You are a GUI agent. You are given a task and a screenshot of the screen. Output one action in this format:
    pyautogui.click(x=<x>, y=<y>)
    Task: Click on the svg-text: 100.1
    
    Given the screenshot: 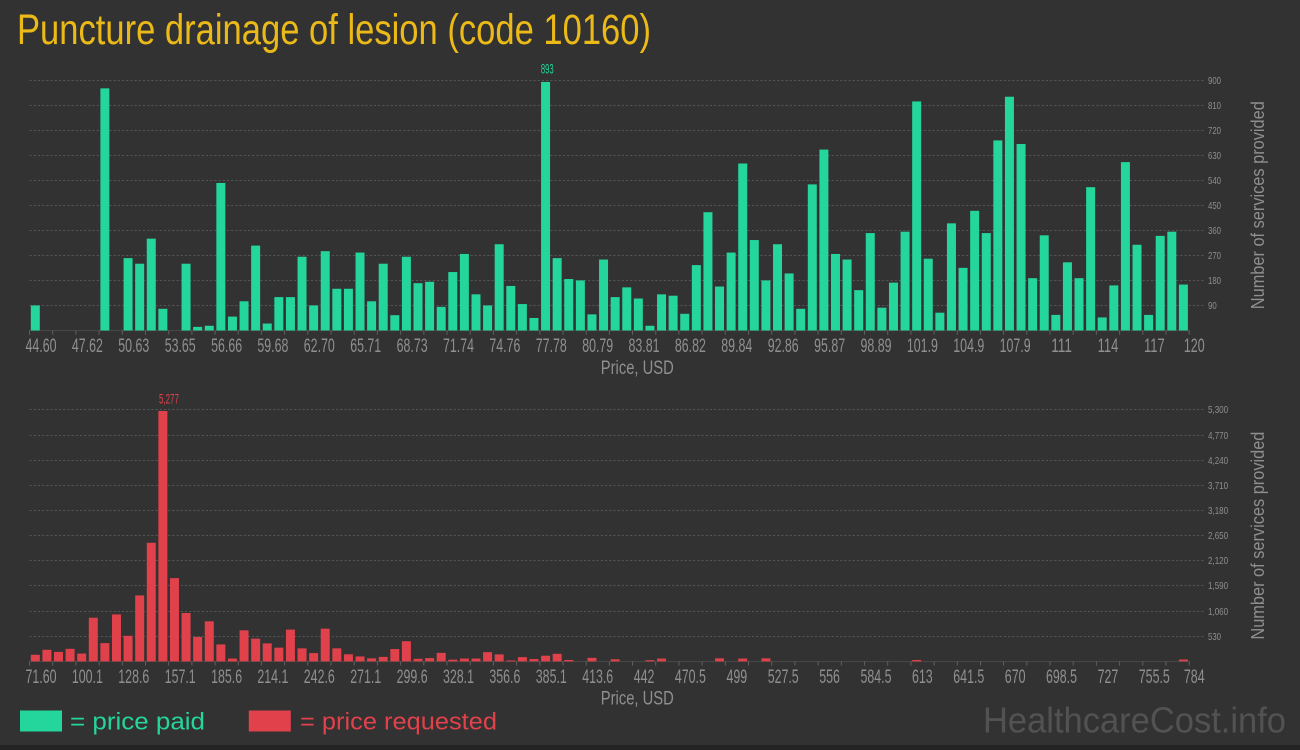 What is the action you would take?
    pyautogui.click(x=87, y=677)
    